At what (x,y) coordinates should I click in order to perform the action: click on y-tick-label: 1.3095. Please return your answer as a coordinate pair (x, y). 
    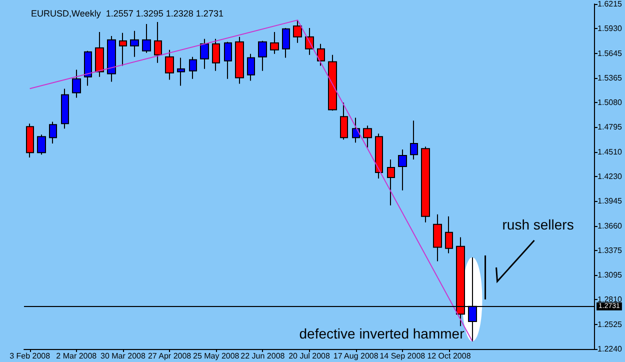
    Looking at the image, I should click on (610, 275).